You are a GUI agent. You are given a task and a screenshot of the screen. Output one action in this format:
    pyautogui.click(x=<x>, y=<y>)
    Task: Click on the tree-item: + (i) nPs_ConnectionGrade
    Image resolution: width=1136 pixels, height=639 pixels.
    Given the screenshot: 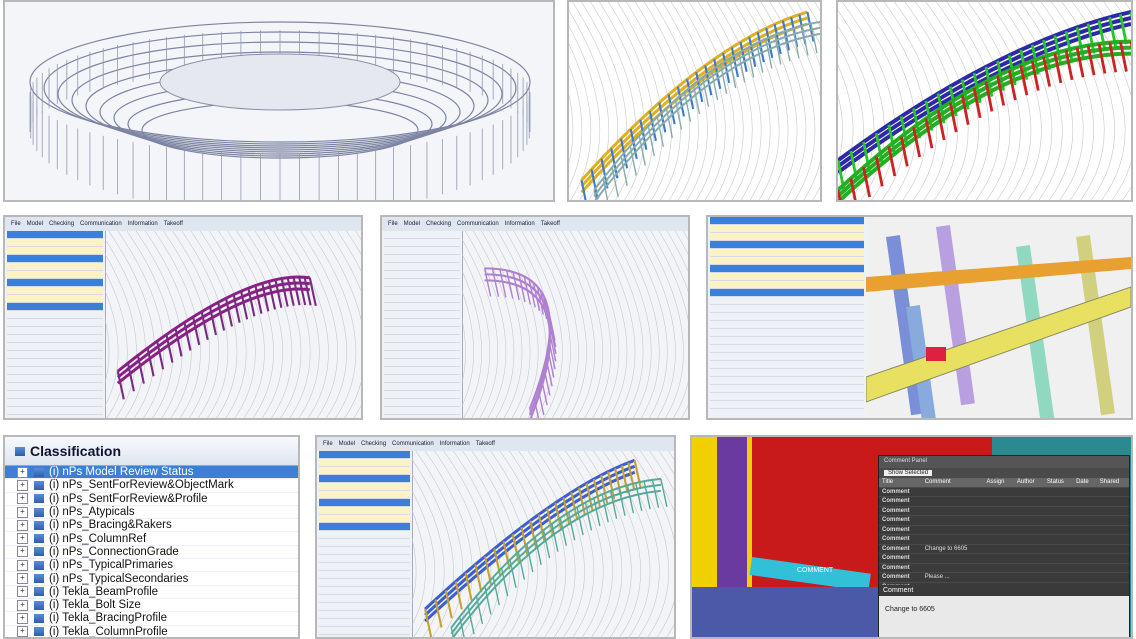 What is the action you would take?
    pyautogui.click(x=151, y=553)
    